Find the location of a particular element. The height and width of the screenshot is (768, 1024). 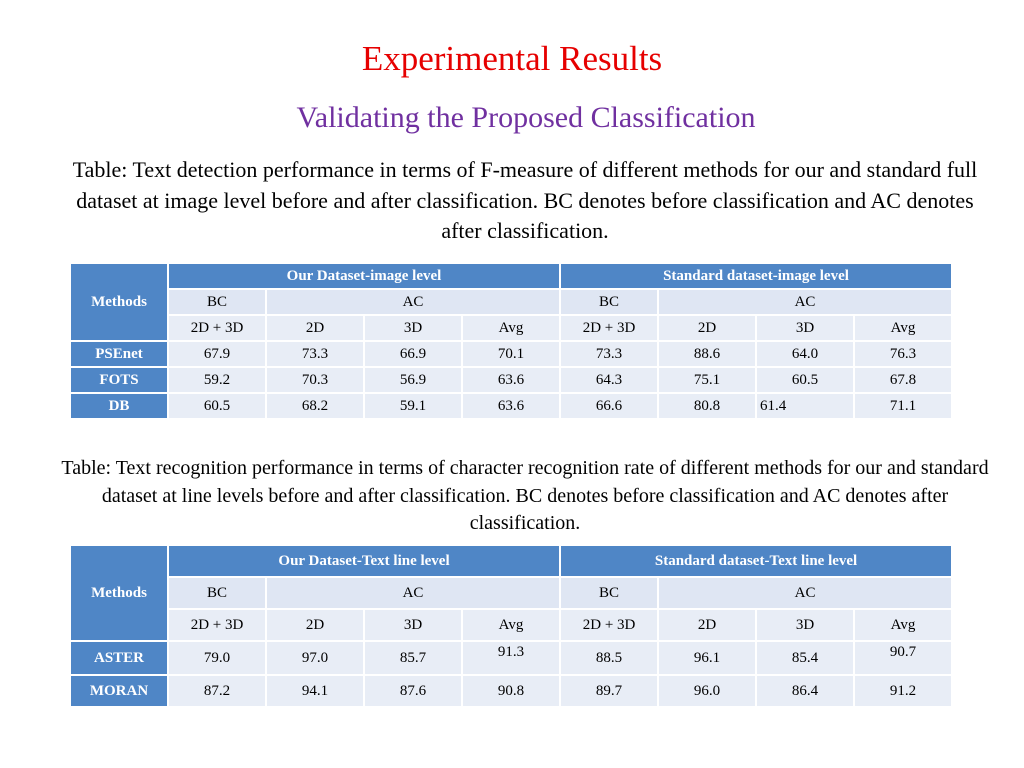

table-cell: 79.0 is located at coordinates (217, 658).